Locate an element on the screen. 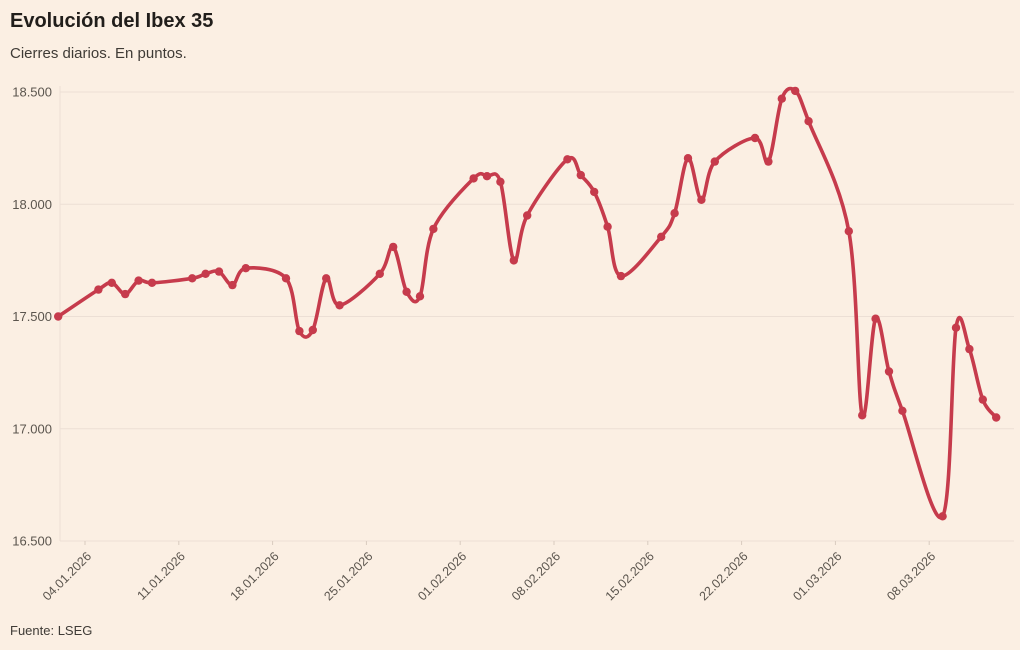 The image size is (1020, 650). x-axis-tick-label: 22.02.2026 is located at coordinates (724, 576).